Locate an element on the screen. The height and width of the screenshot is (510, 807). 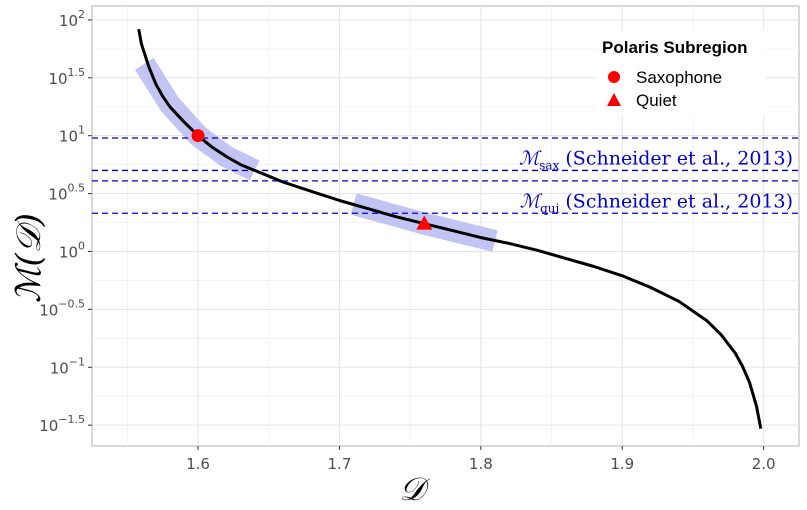
y-tick-label: 100.5 is located at coordinates (66, 193).